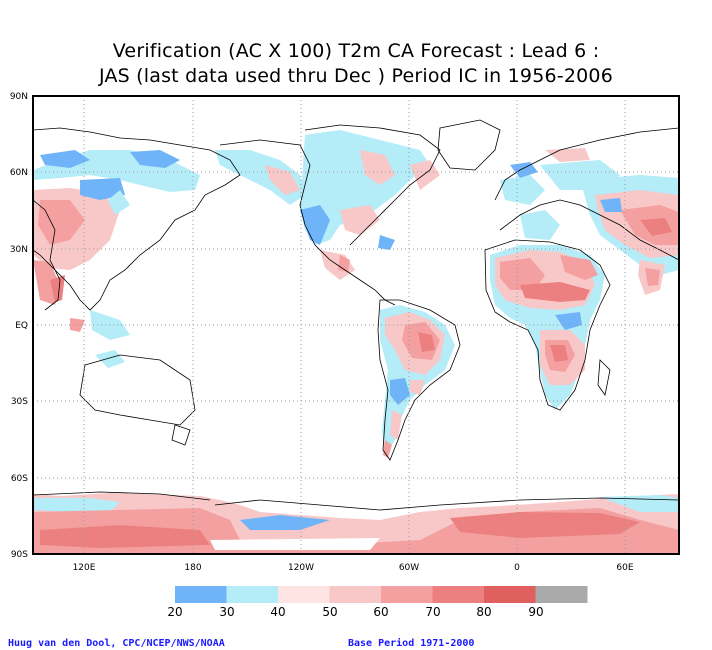  What do you see at coordinates (356, 523) in the screenshot?
I see `antarctica-shading` at bounding box center [356, 523].